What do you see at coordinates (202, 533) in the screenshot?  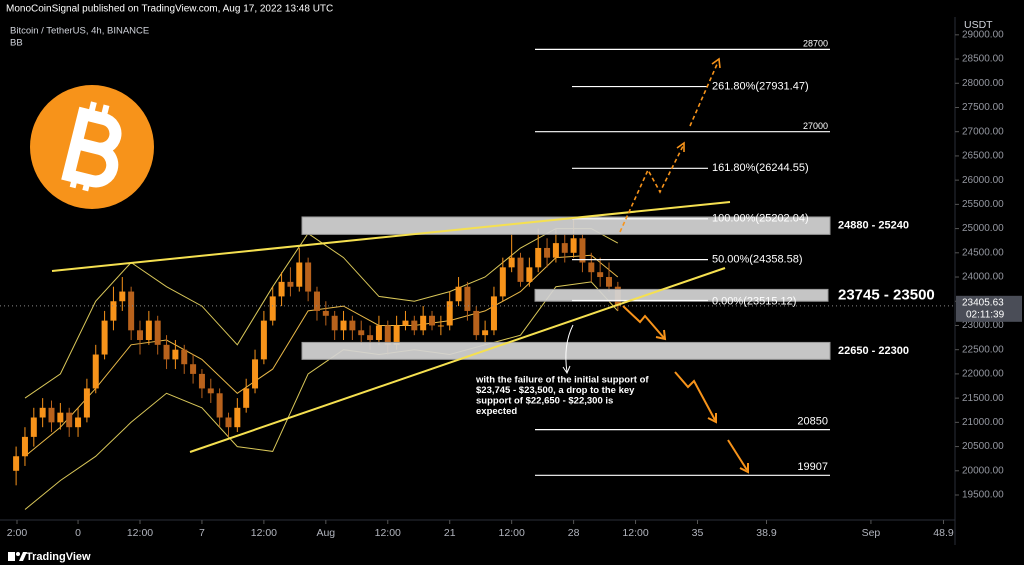 I see `x-tick-label: 7` at bounding box center [202, 533].